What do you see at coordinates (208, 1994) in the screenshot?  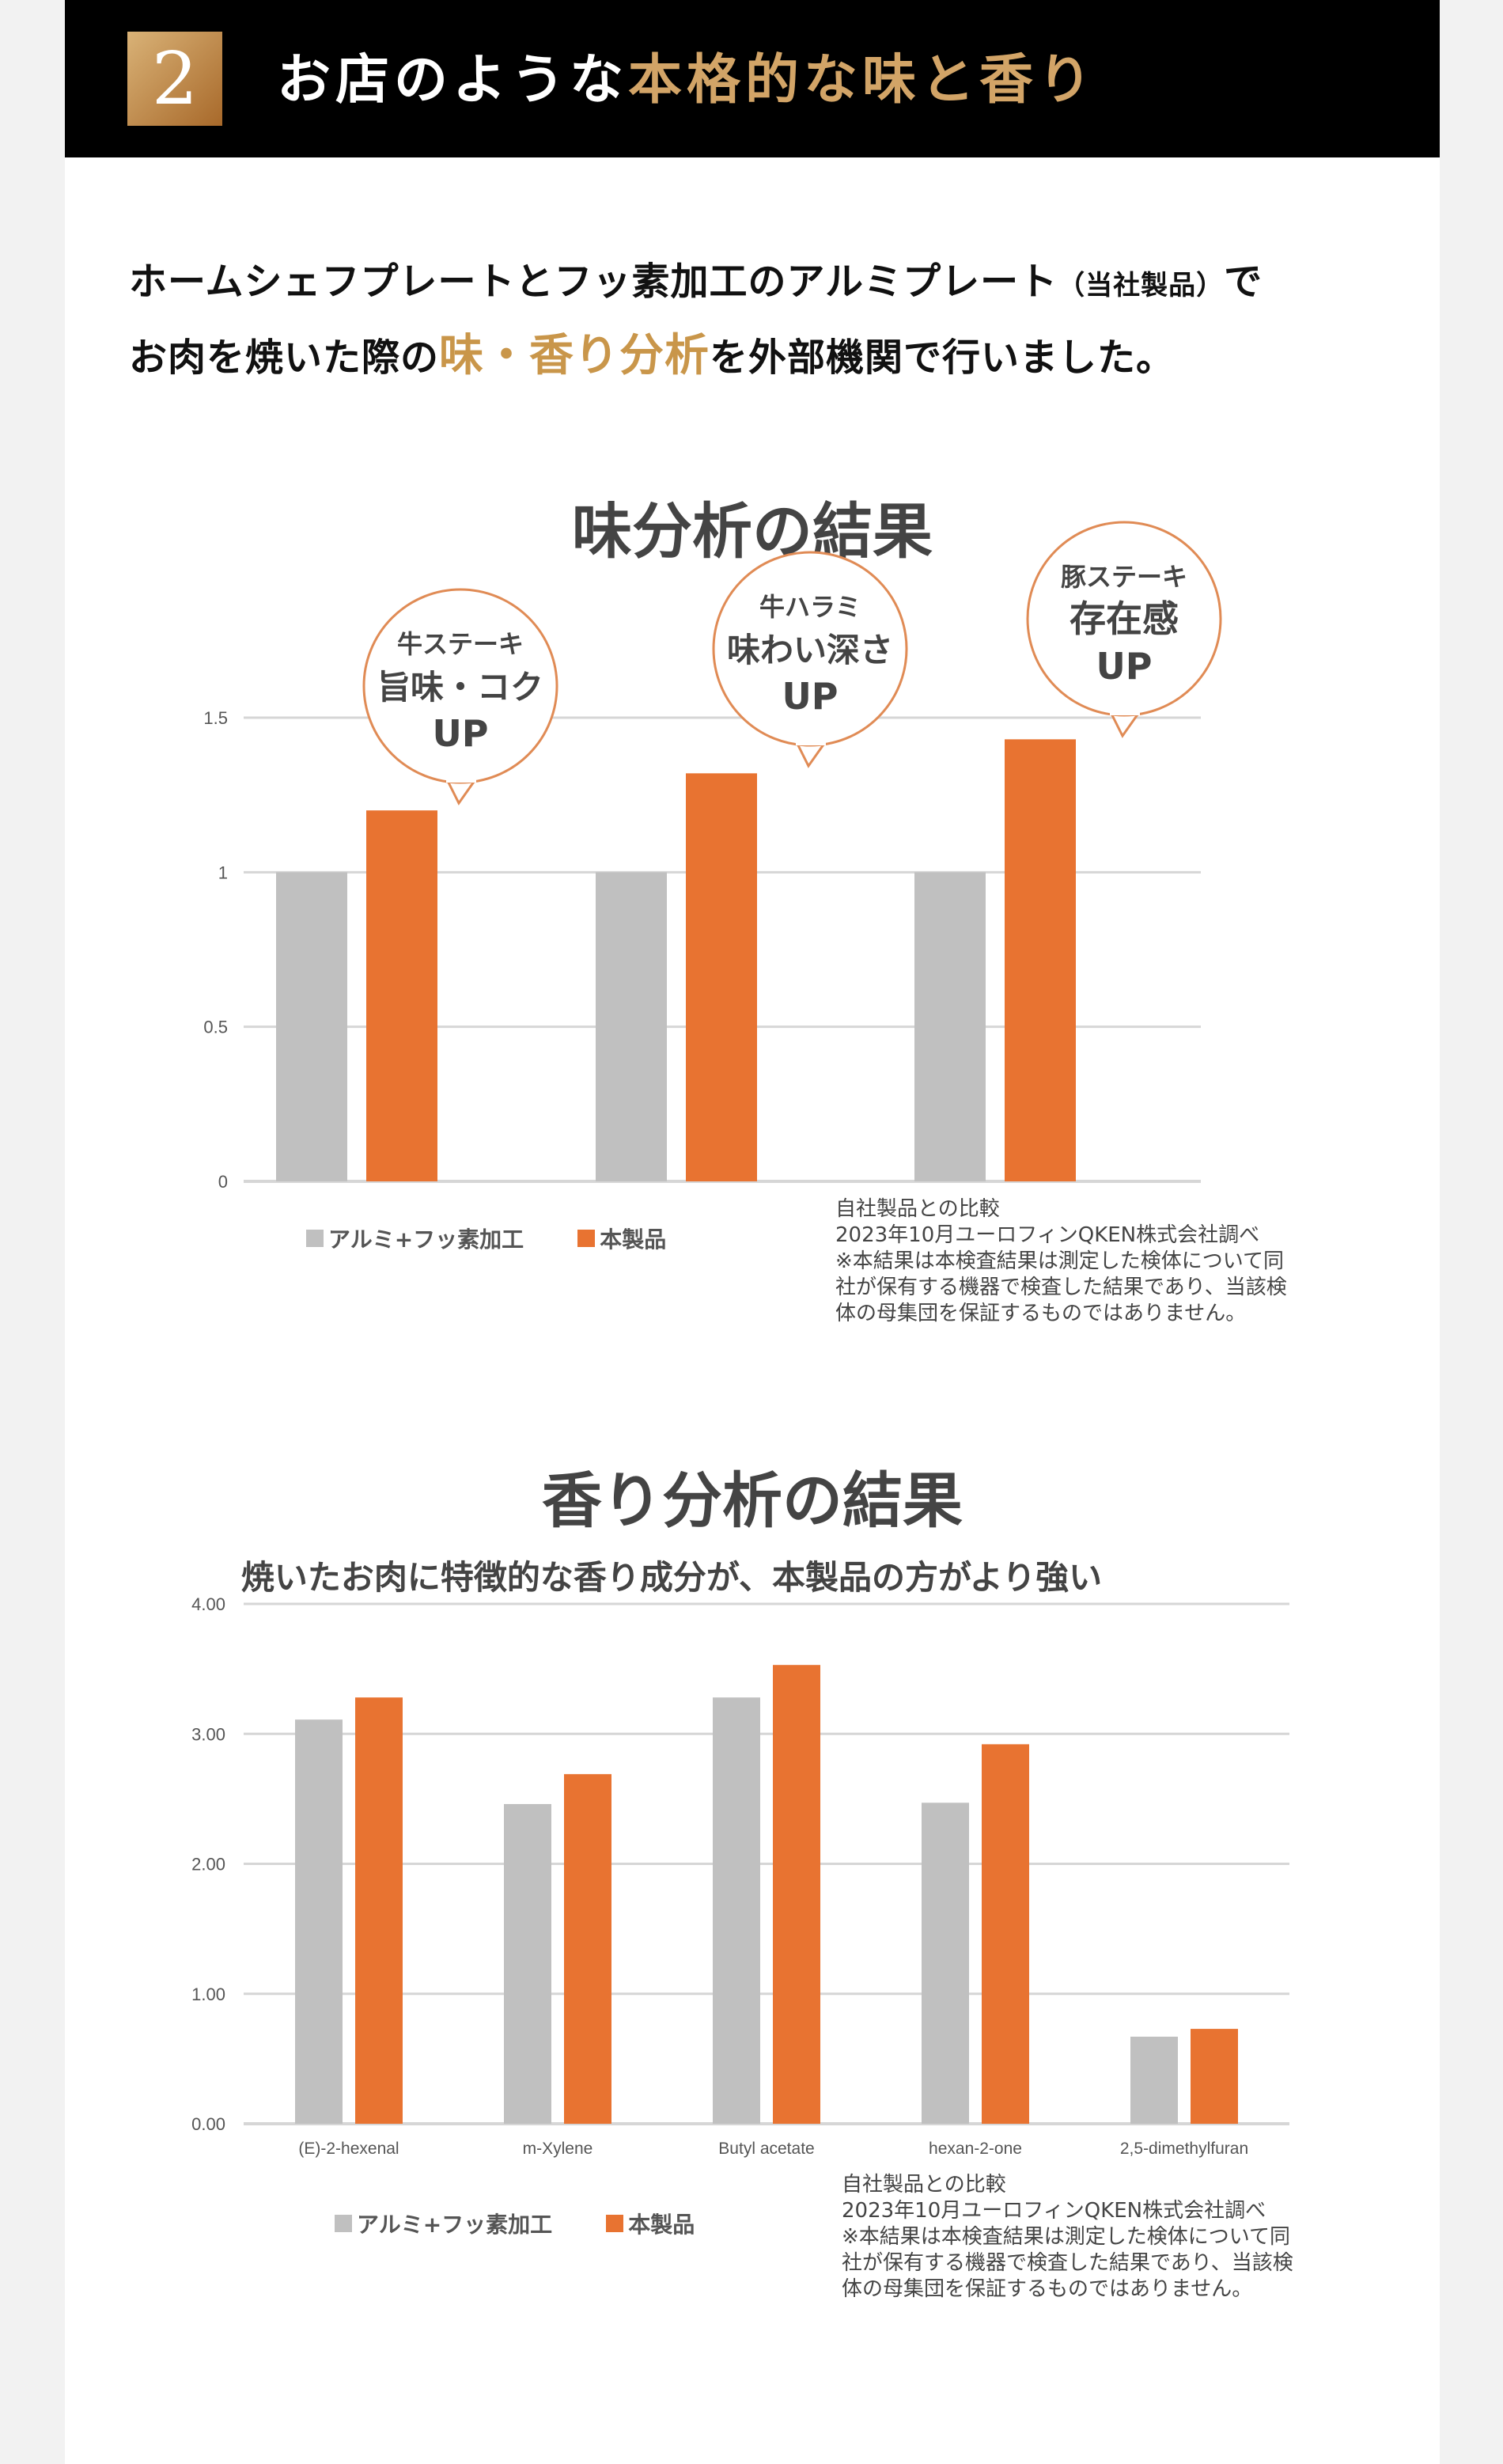 I see `y-tick-label: 1.00` at bounding box center [208, 1994].